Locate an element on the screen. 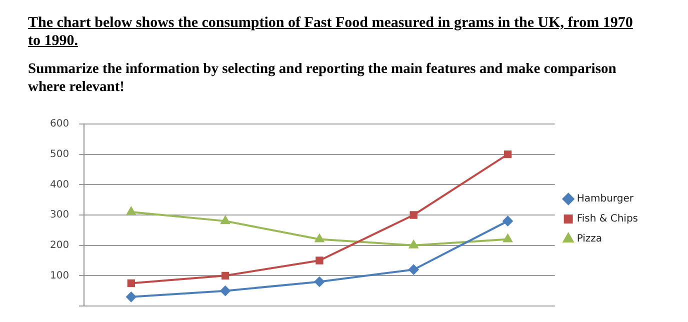 The height and width of the screenshot is (322, 688). legend-label: Hamburger is located at coordinates (605, 199).